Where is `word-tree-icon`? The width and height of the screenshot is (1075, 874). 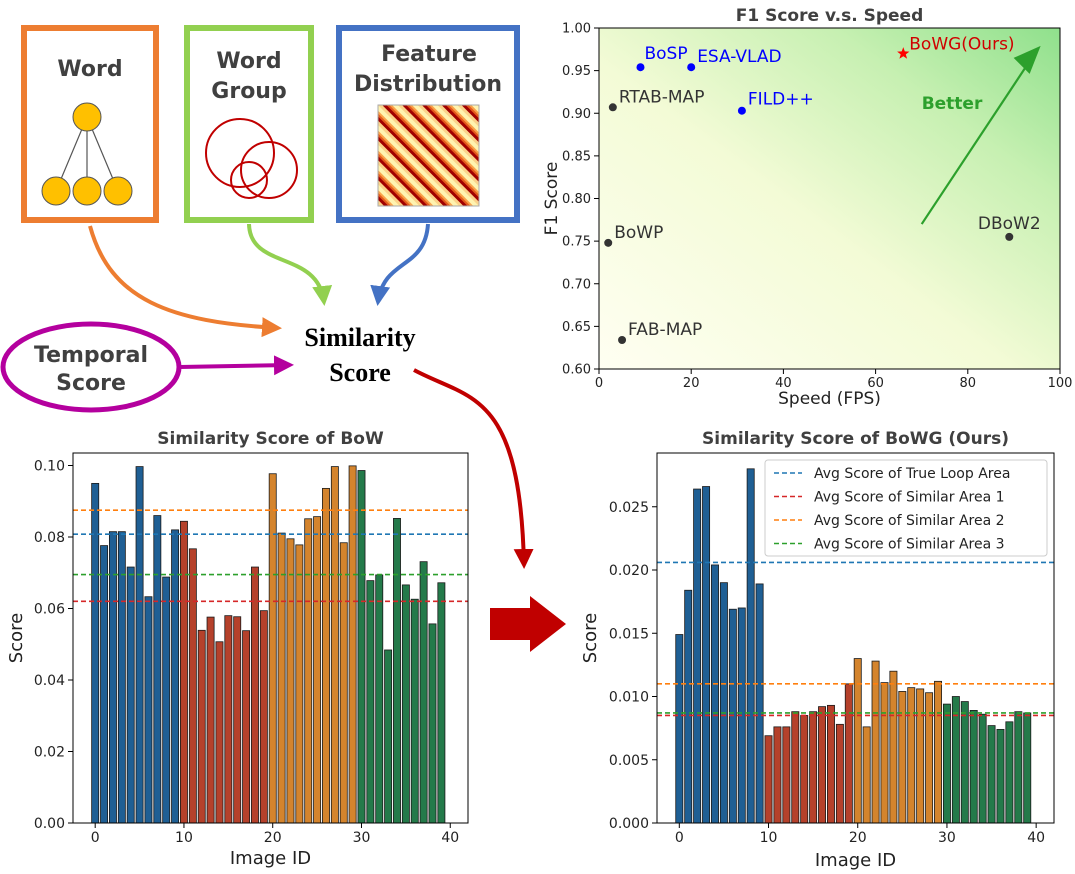 word-tree-icon is located at coordinates (87, 154).